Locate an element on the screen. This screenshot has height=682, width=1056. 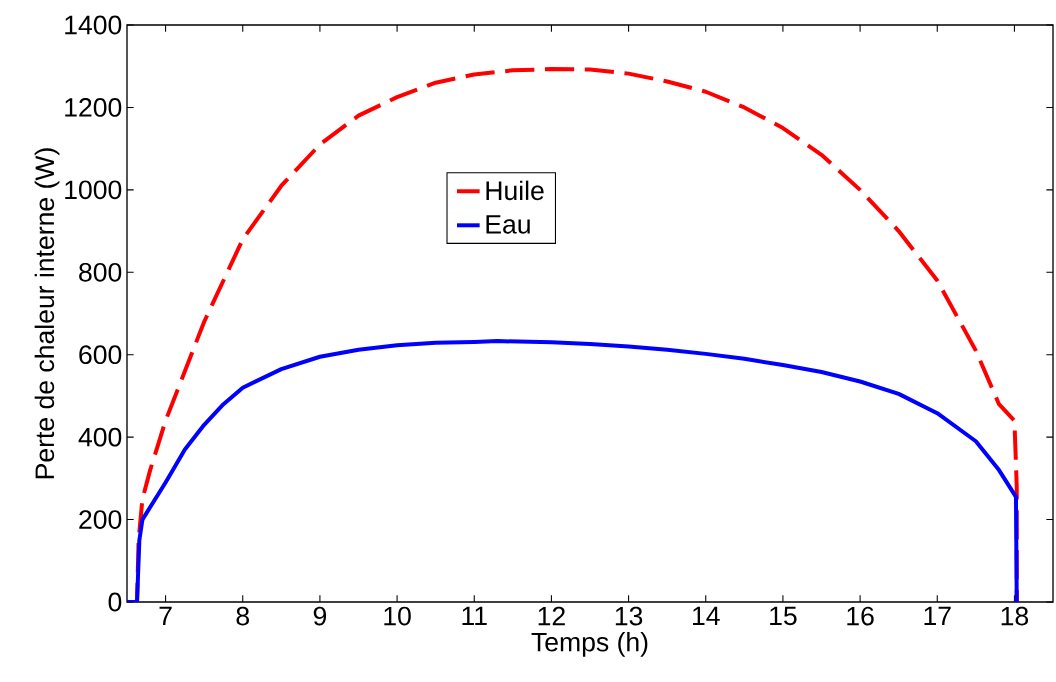
y-tick-label: 800 is located at coordinates (100, 272).